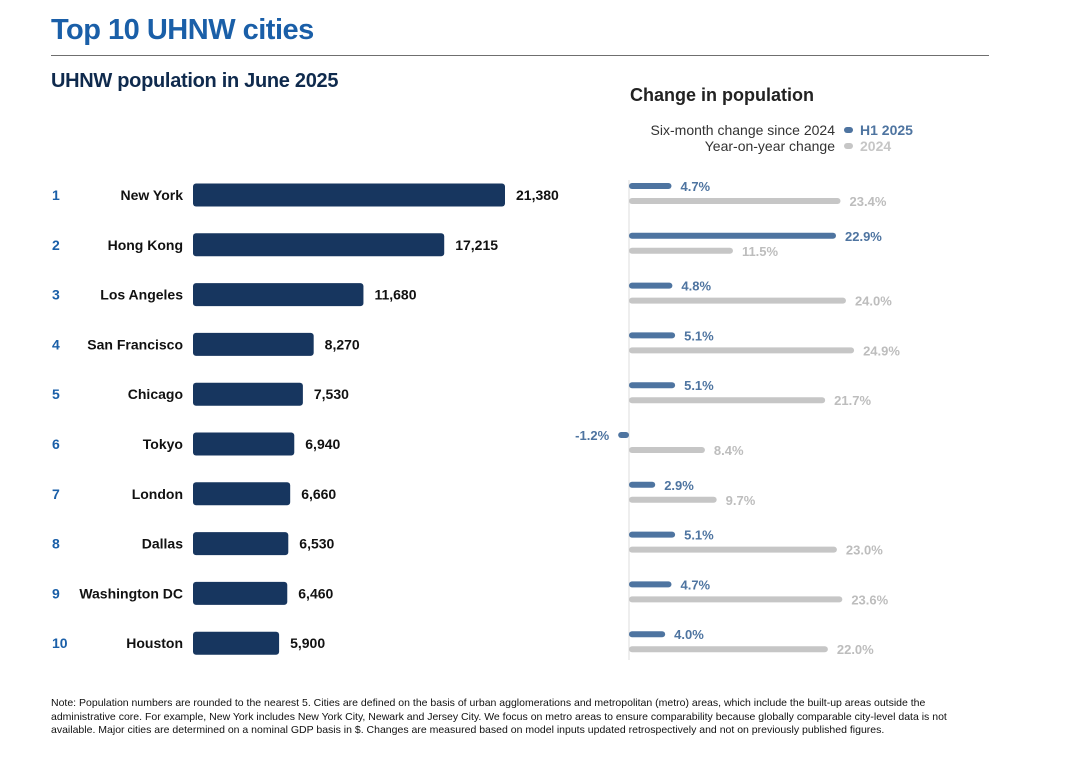  What do you see at coordinates (315, 593) in the screenshot?
I see `population-value-label: 6,460` at bounding box center [315, 593].